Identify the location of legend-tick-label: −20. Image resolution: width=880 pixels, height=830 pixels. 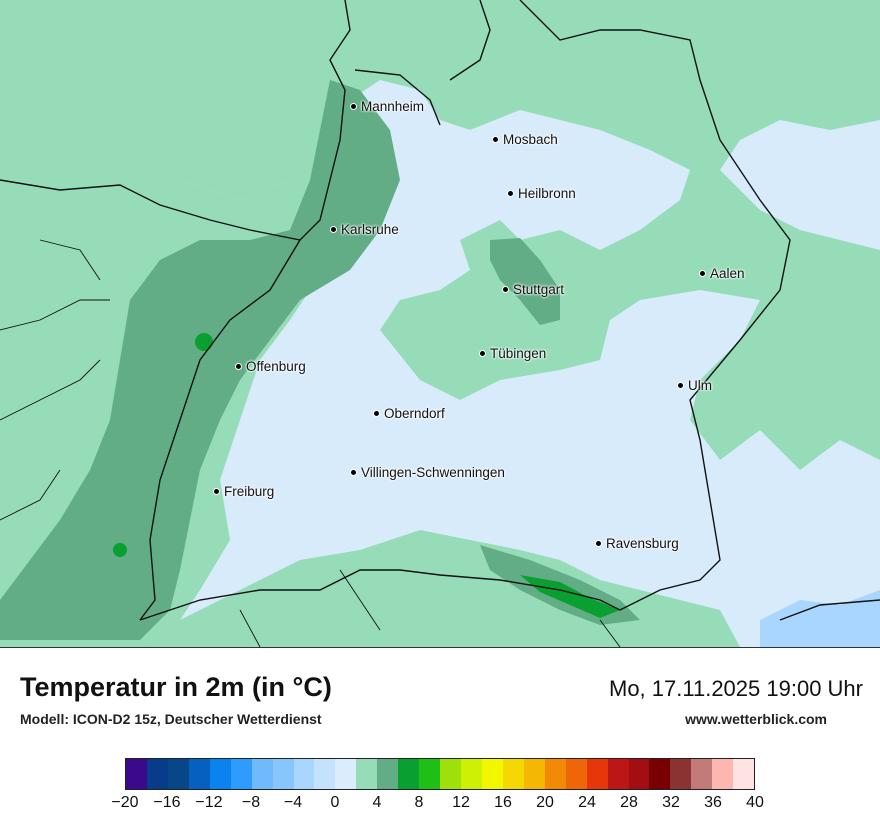
(125, 802).